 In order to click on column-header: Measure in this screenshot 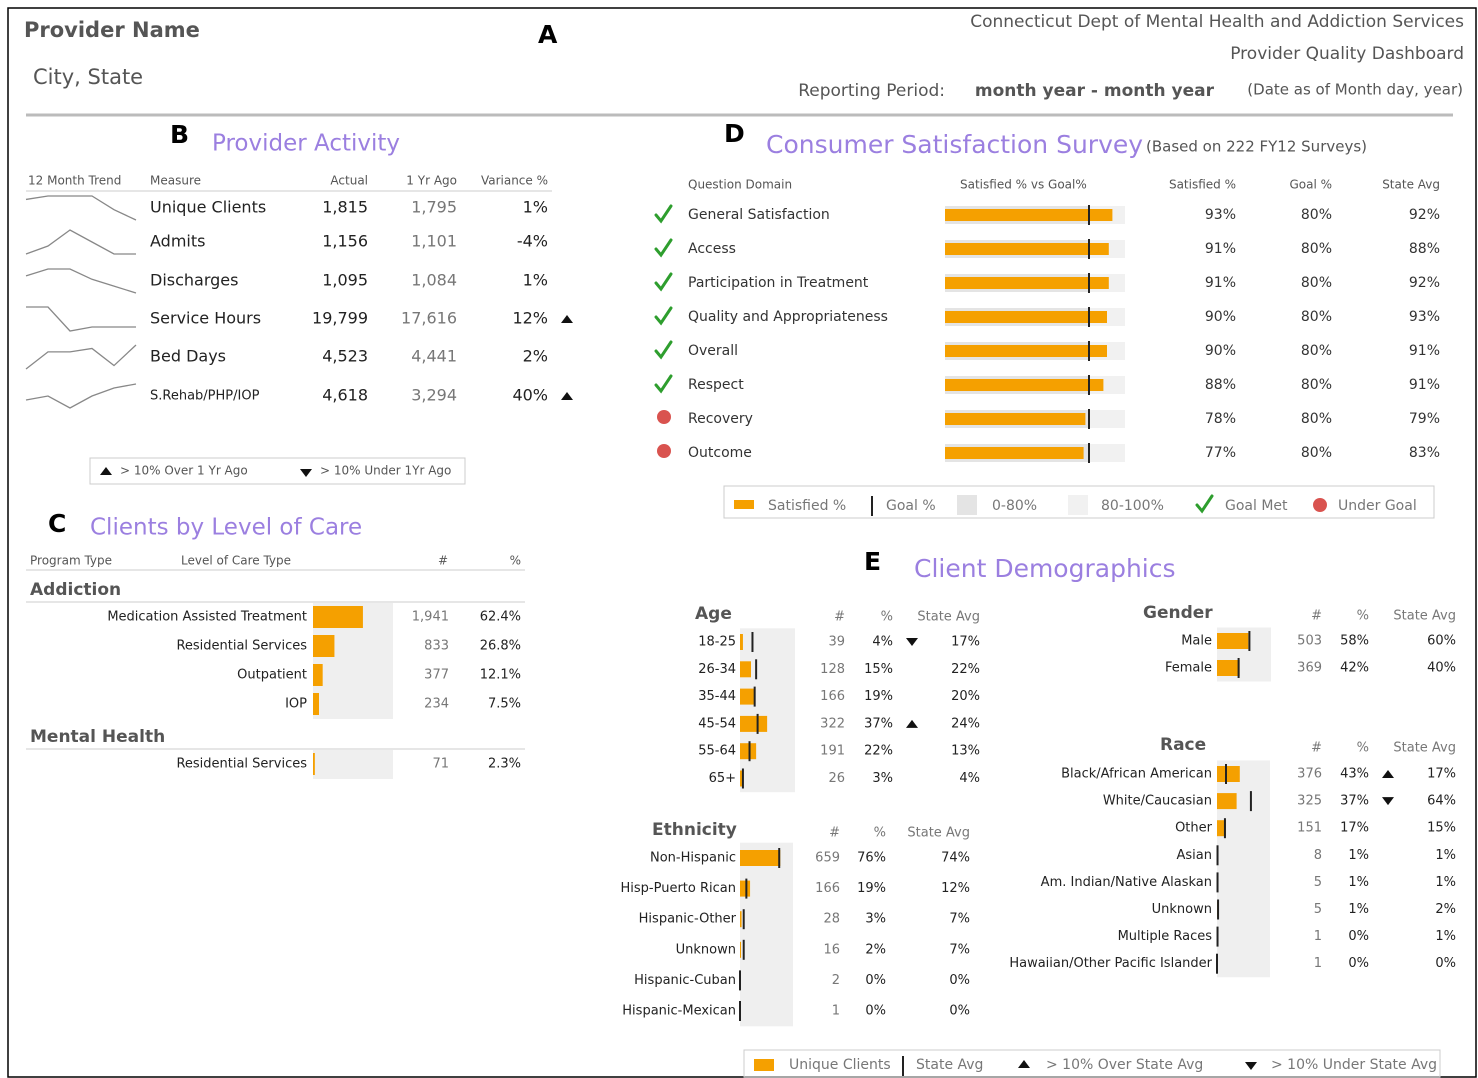, I will do `click(175, 181)`.